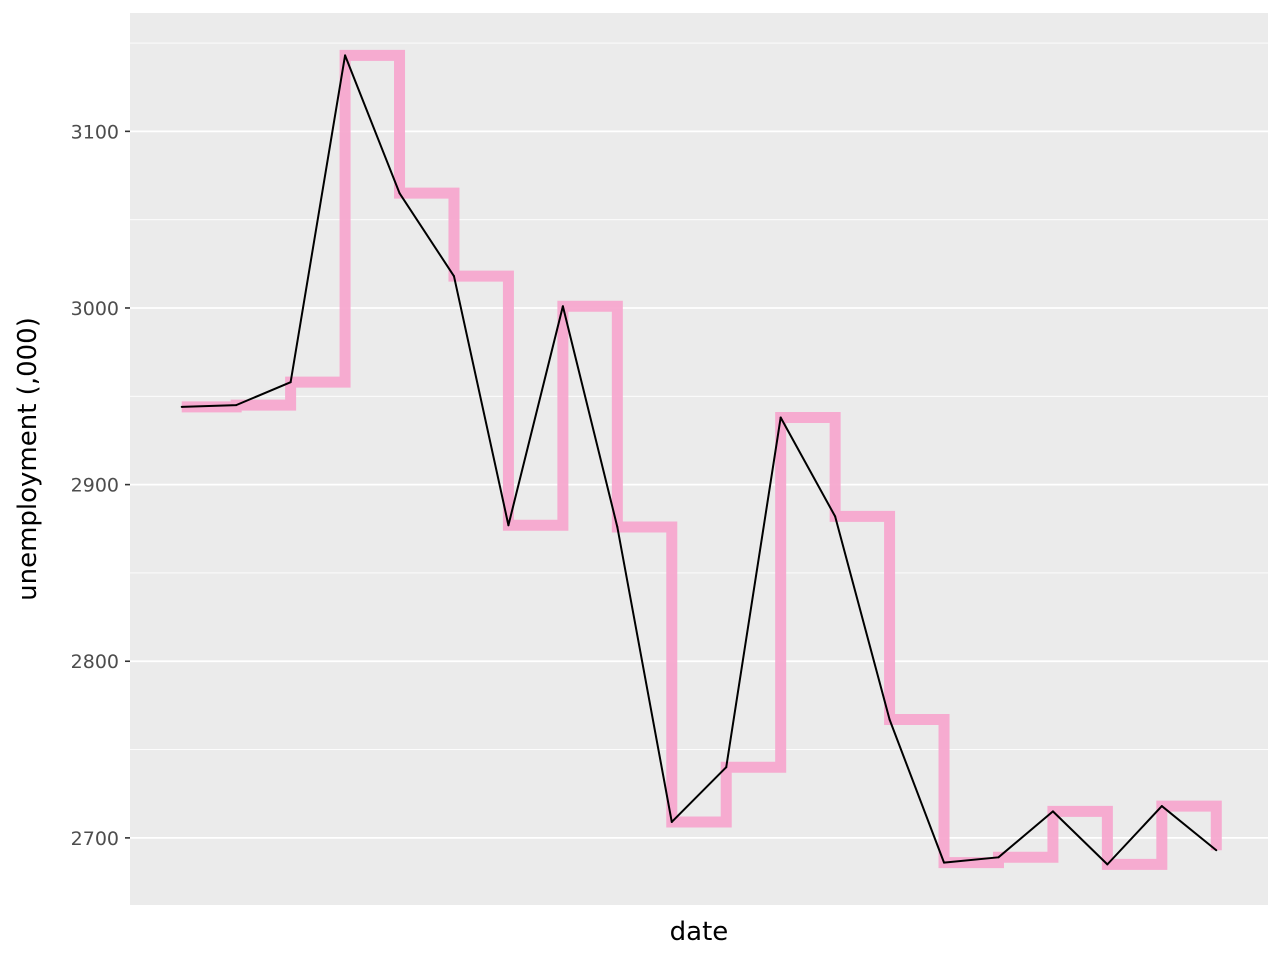 The image size is (1280, 960). I want to click on y-tick-label: 3000, so click(95, 309).